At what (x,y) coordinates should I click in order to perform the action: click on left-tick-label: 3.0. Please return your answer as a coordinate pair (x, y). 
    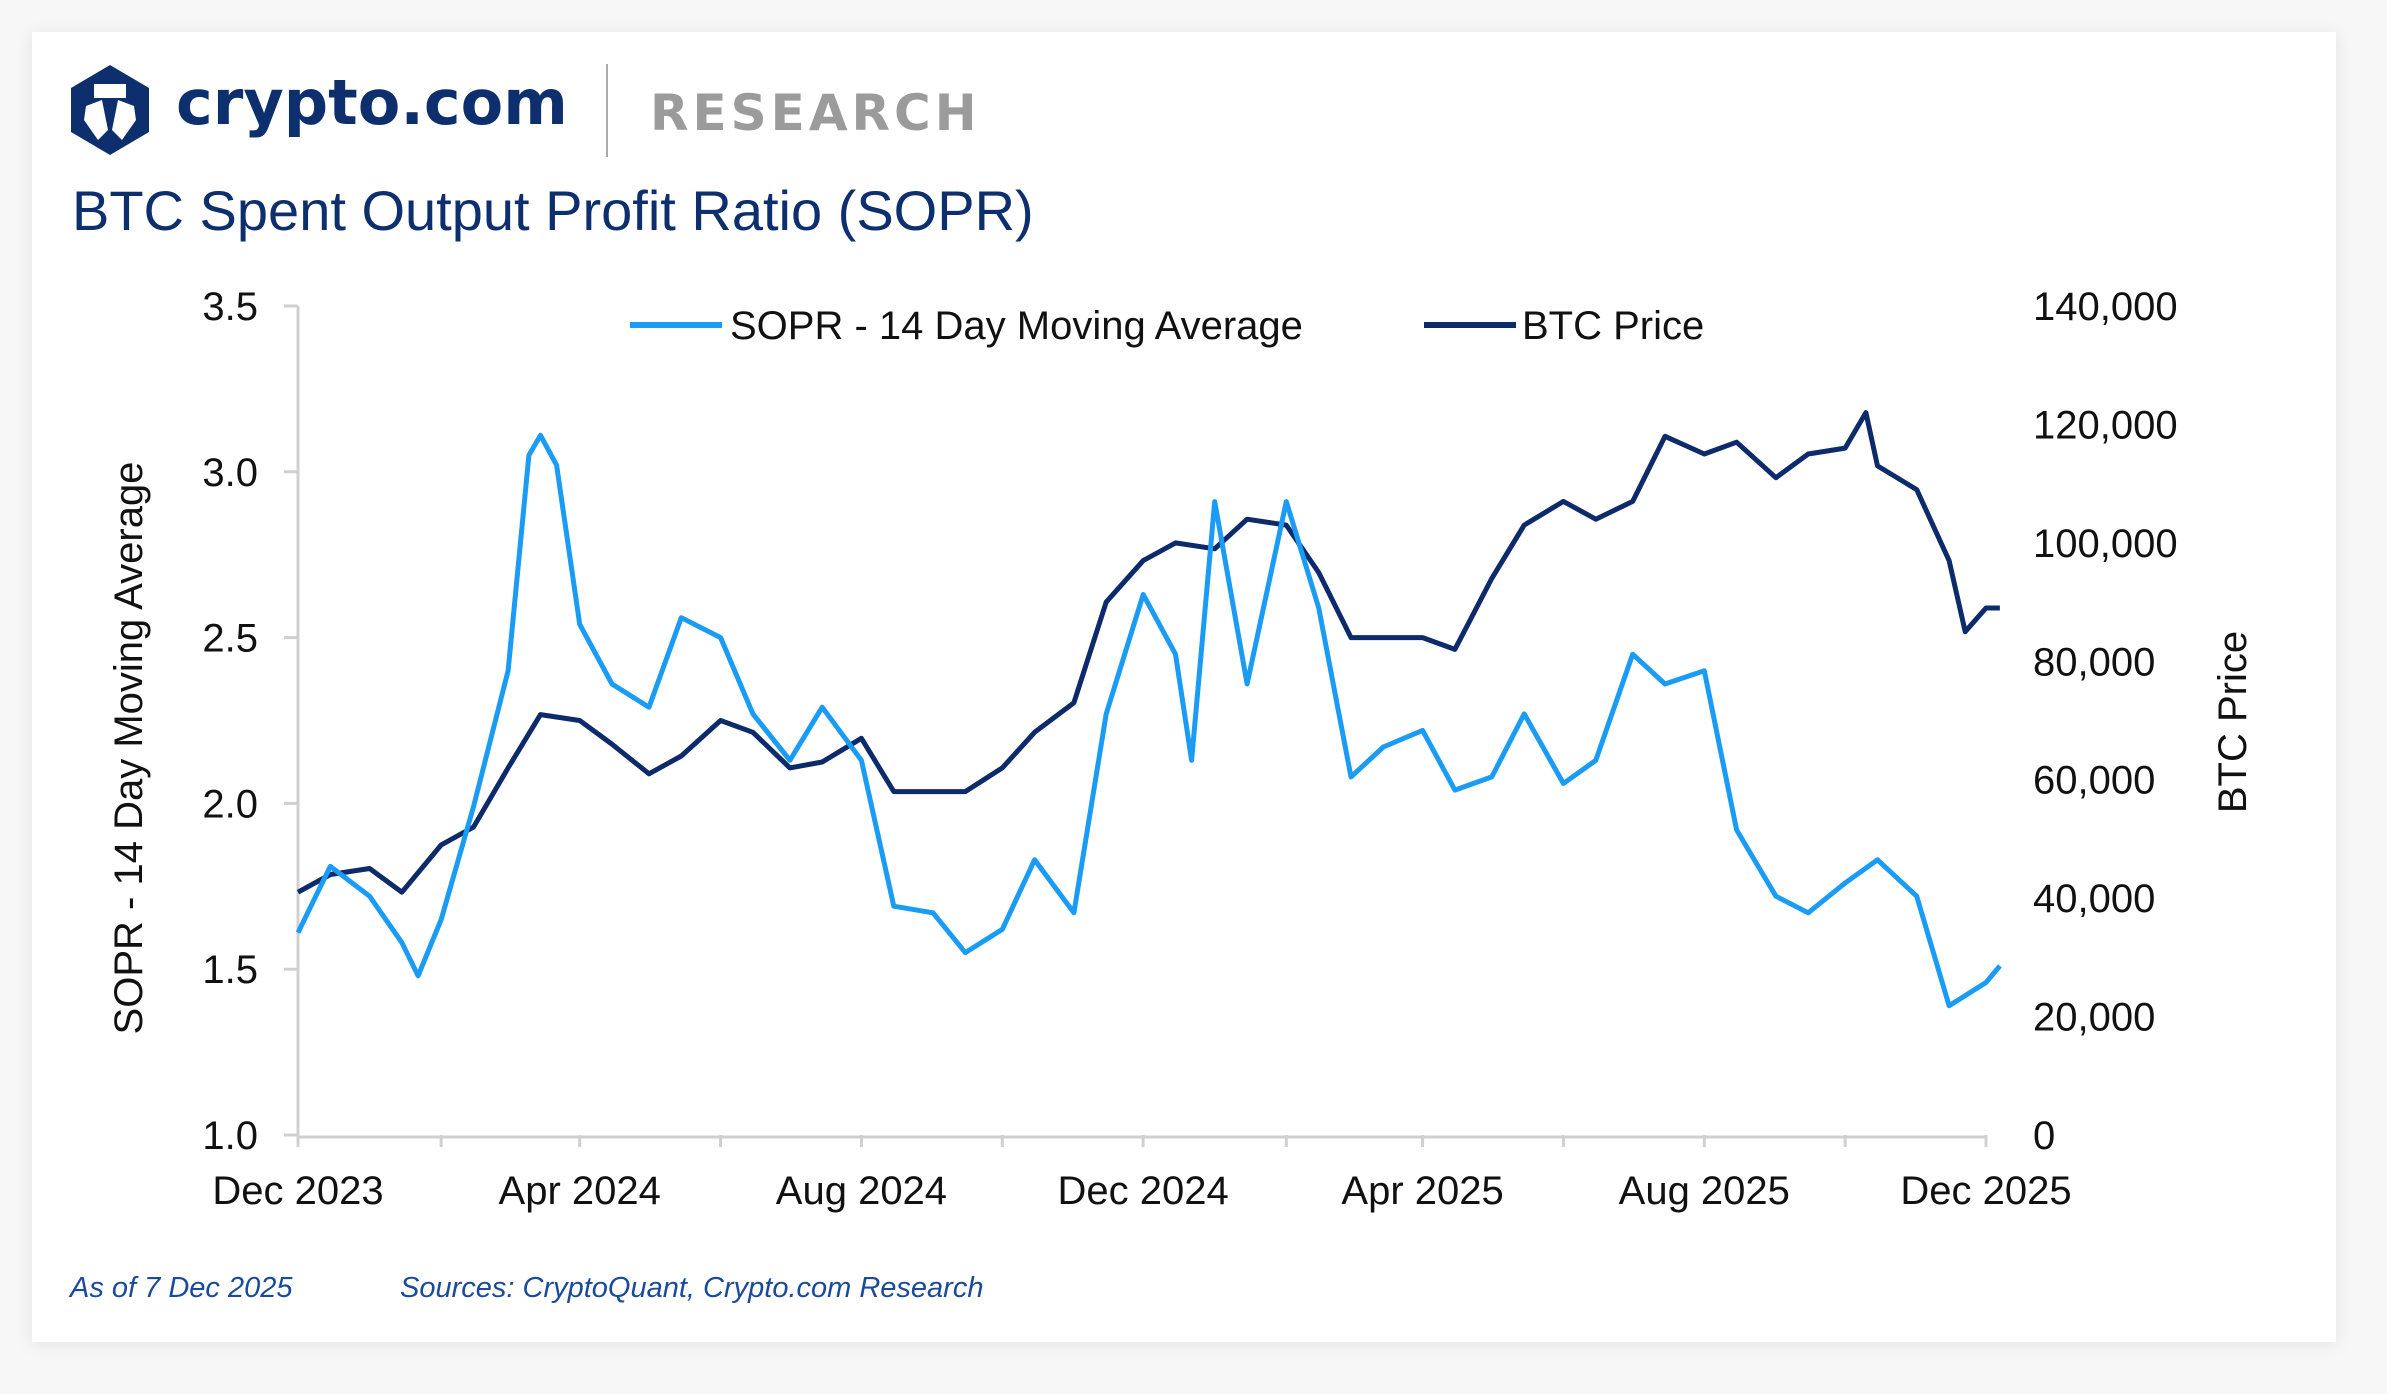
    Looking at the image, I should click on (230, 473).